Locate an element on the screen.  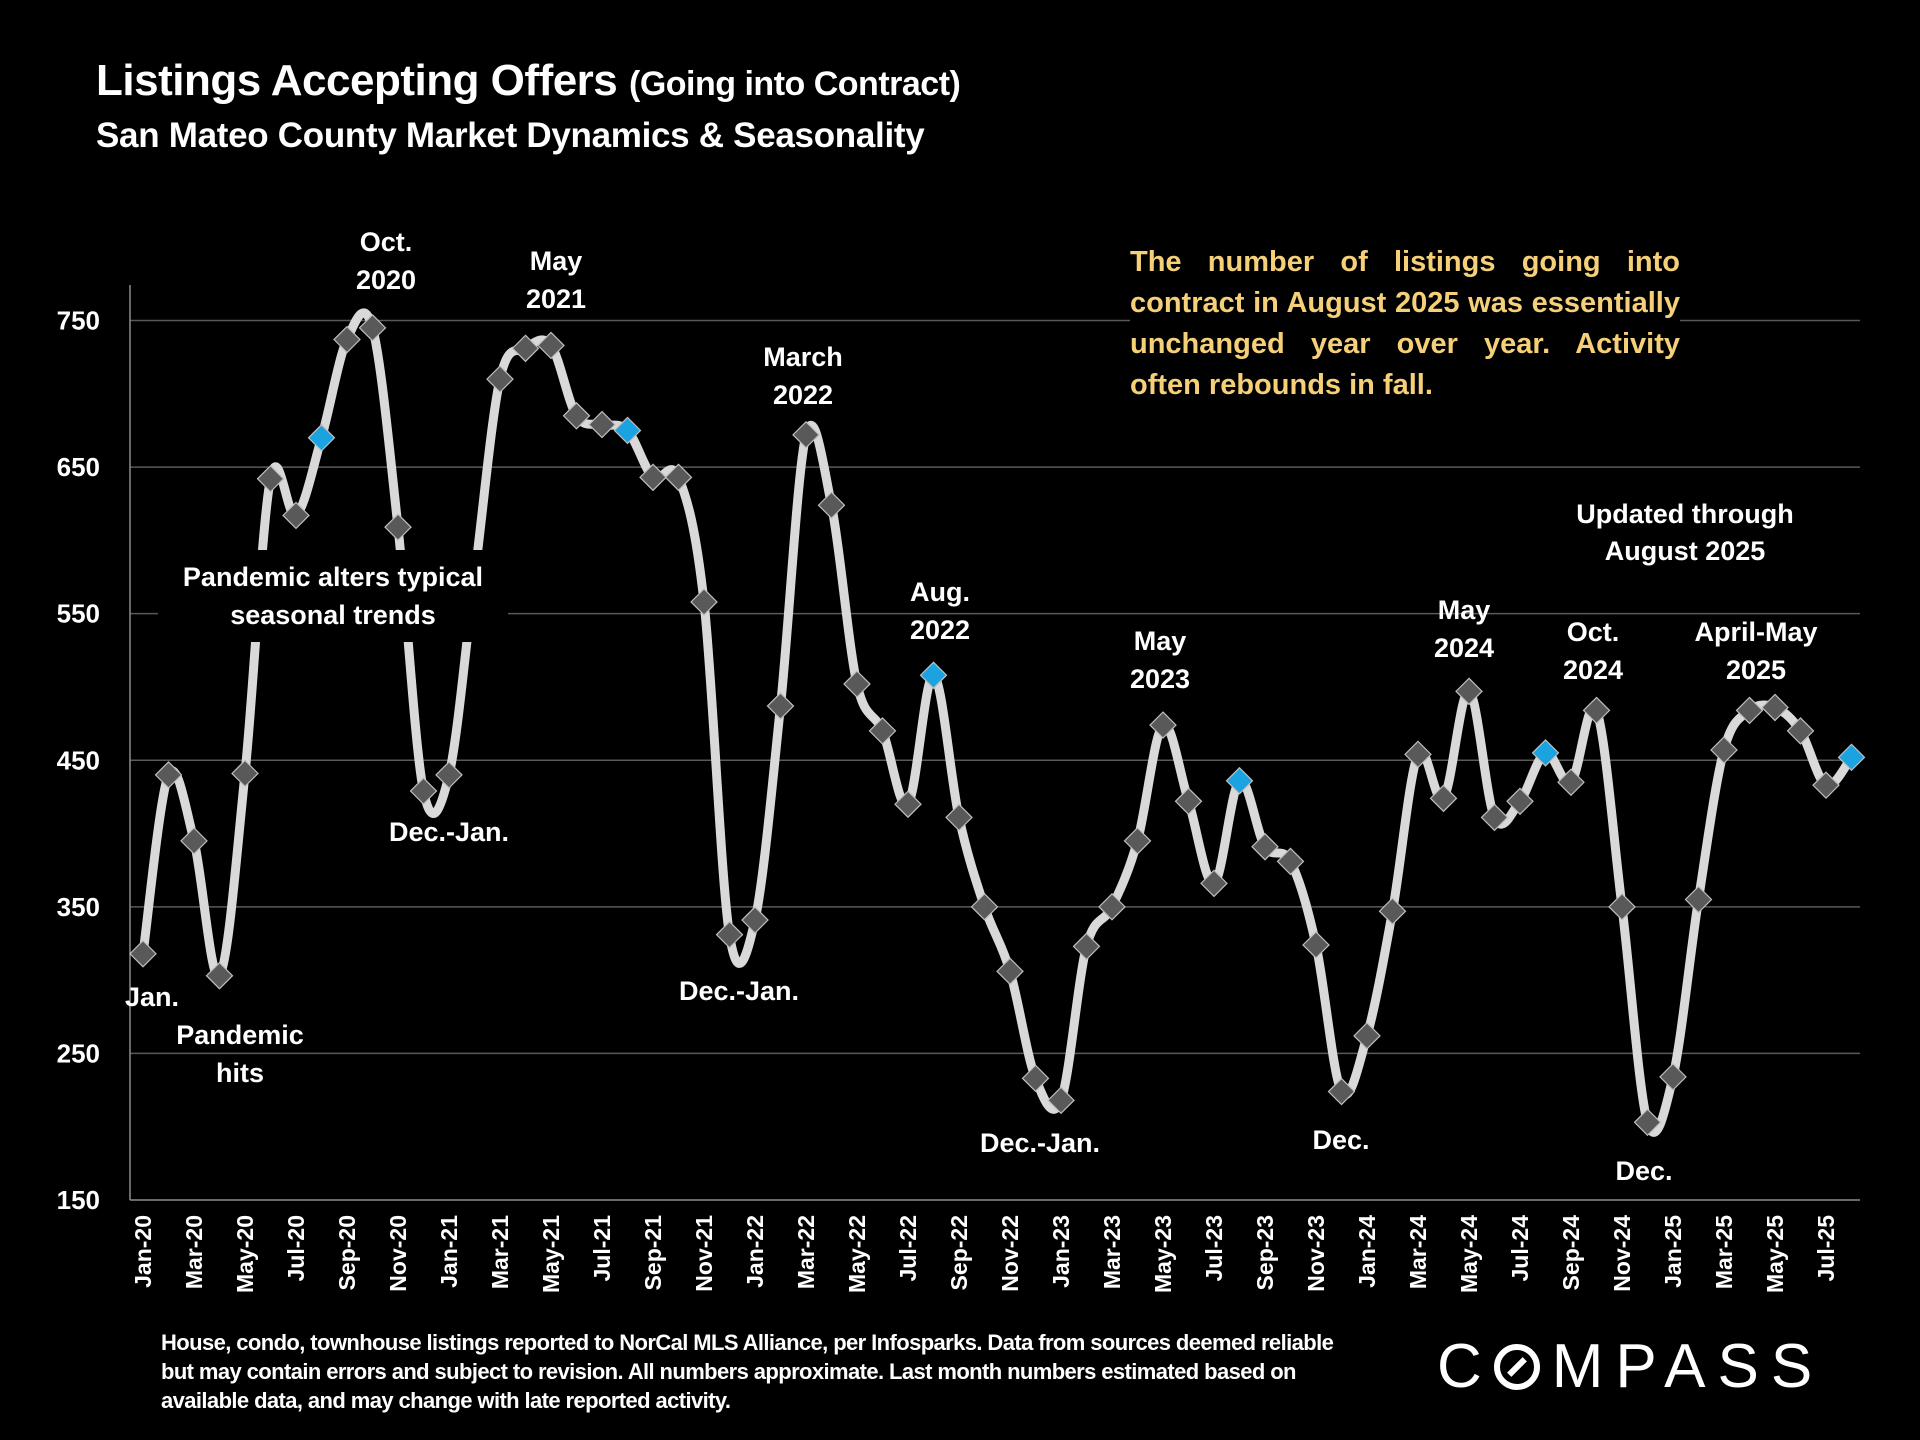
x-tick-label: Mar-24 is located at coordinates (1418, 1252).